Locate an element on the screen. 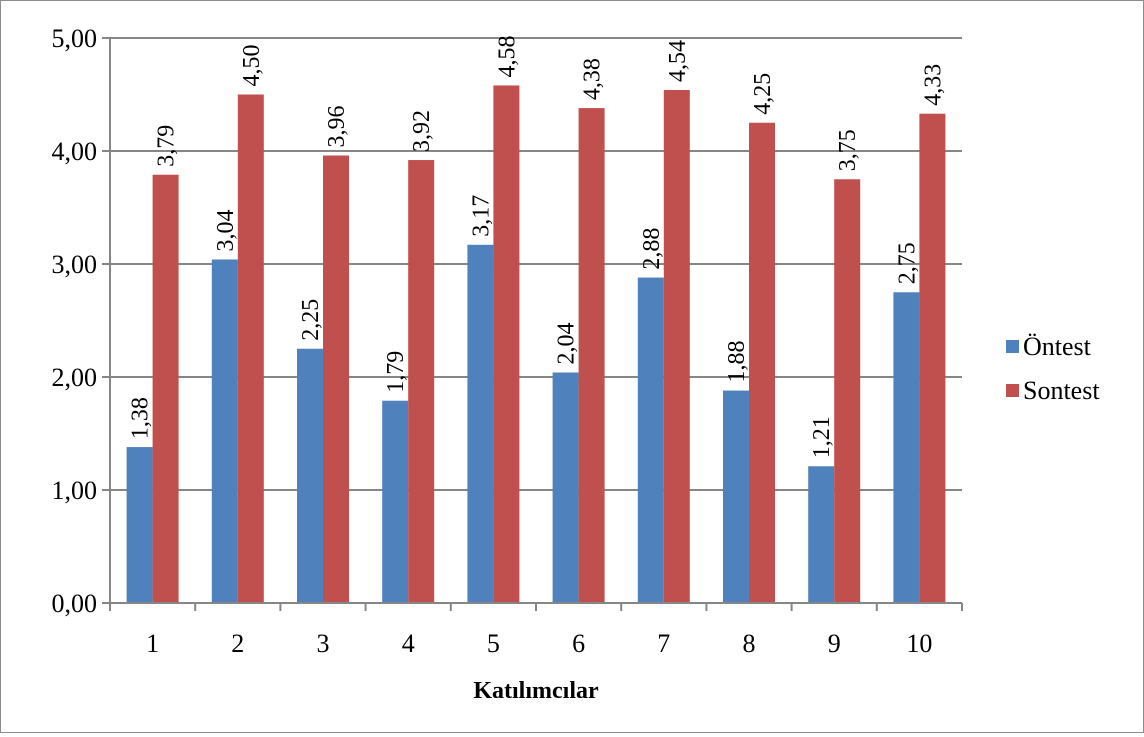 The image size is (1144, 737). y-tick-label: 4,00 is located at coordinates (75, 151).